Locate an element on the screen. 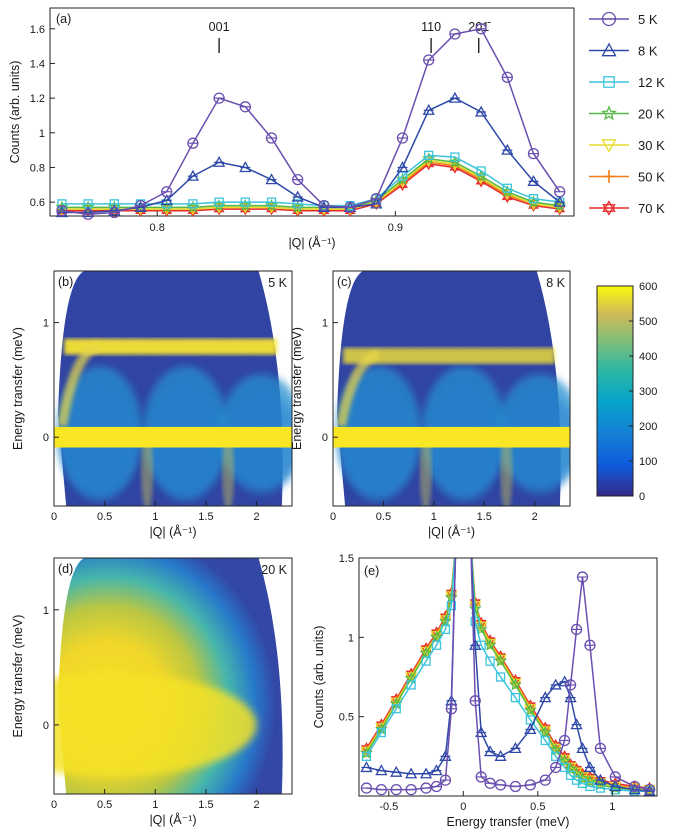  x-tick-label-a: 0.8 is located at coordinates (157, 228).